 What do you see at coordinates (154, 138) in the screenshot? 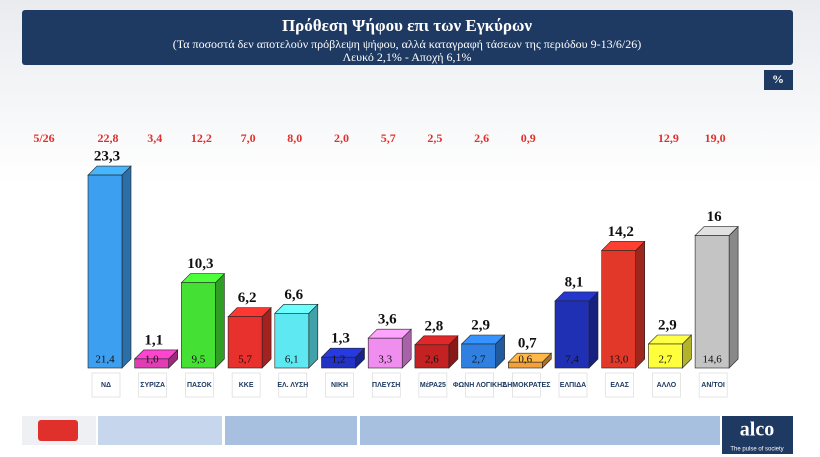
I see `previous-value: 3,4` at bounding box center [154, 138].